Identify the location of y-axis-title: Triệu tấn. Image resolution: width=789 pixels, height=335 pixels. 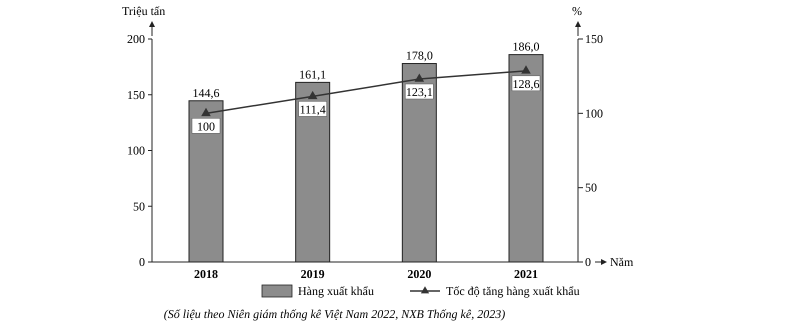
(144, 11).